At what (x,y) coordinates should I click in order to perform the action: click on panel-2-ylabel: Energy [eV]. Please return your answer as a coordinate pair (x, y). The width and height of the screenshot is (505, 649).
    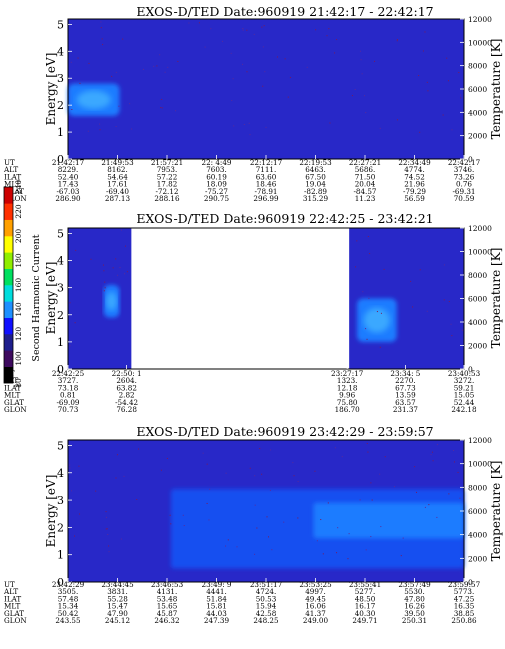
    Looking at the image, I should click on (51, 298).